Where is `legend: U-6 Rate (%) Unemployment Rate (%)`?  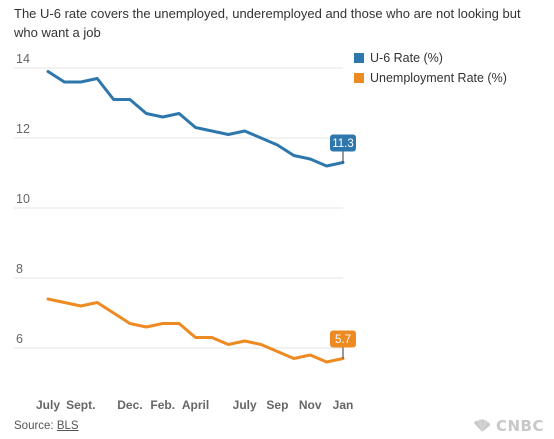
legend: U-6 Rate (%) Unemployment Rate (%) is located at coordinates (430, 68).